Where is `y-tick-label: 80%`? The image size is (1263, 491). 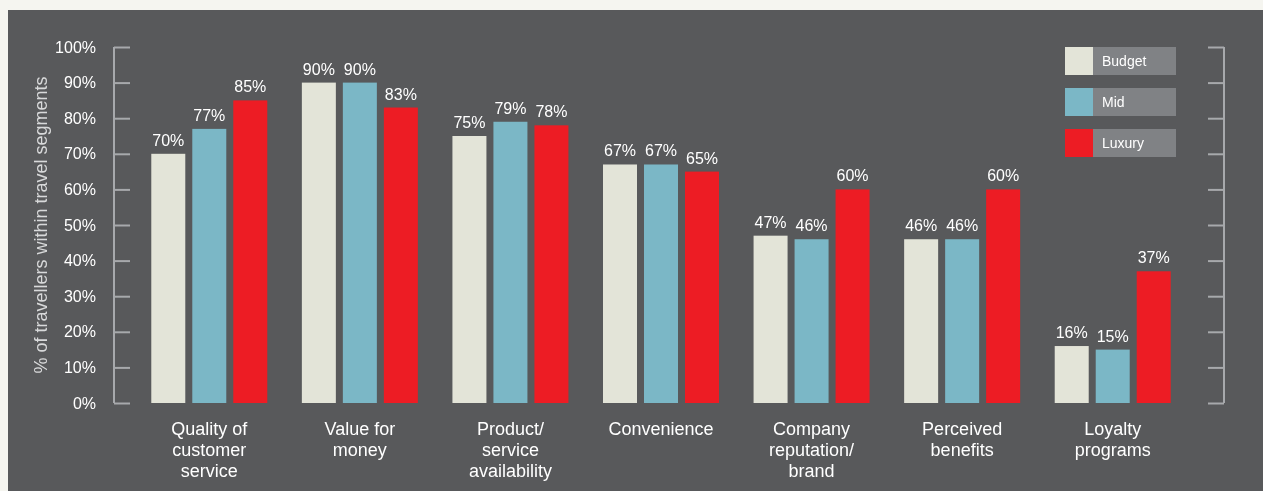
y-tick-label: 80% is located at coordinates (79, 118).